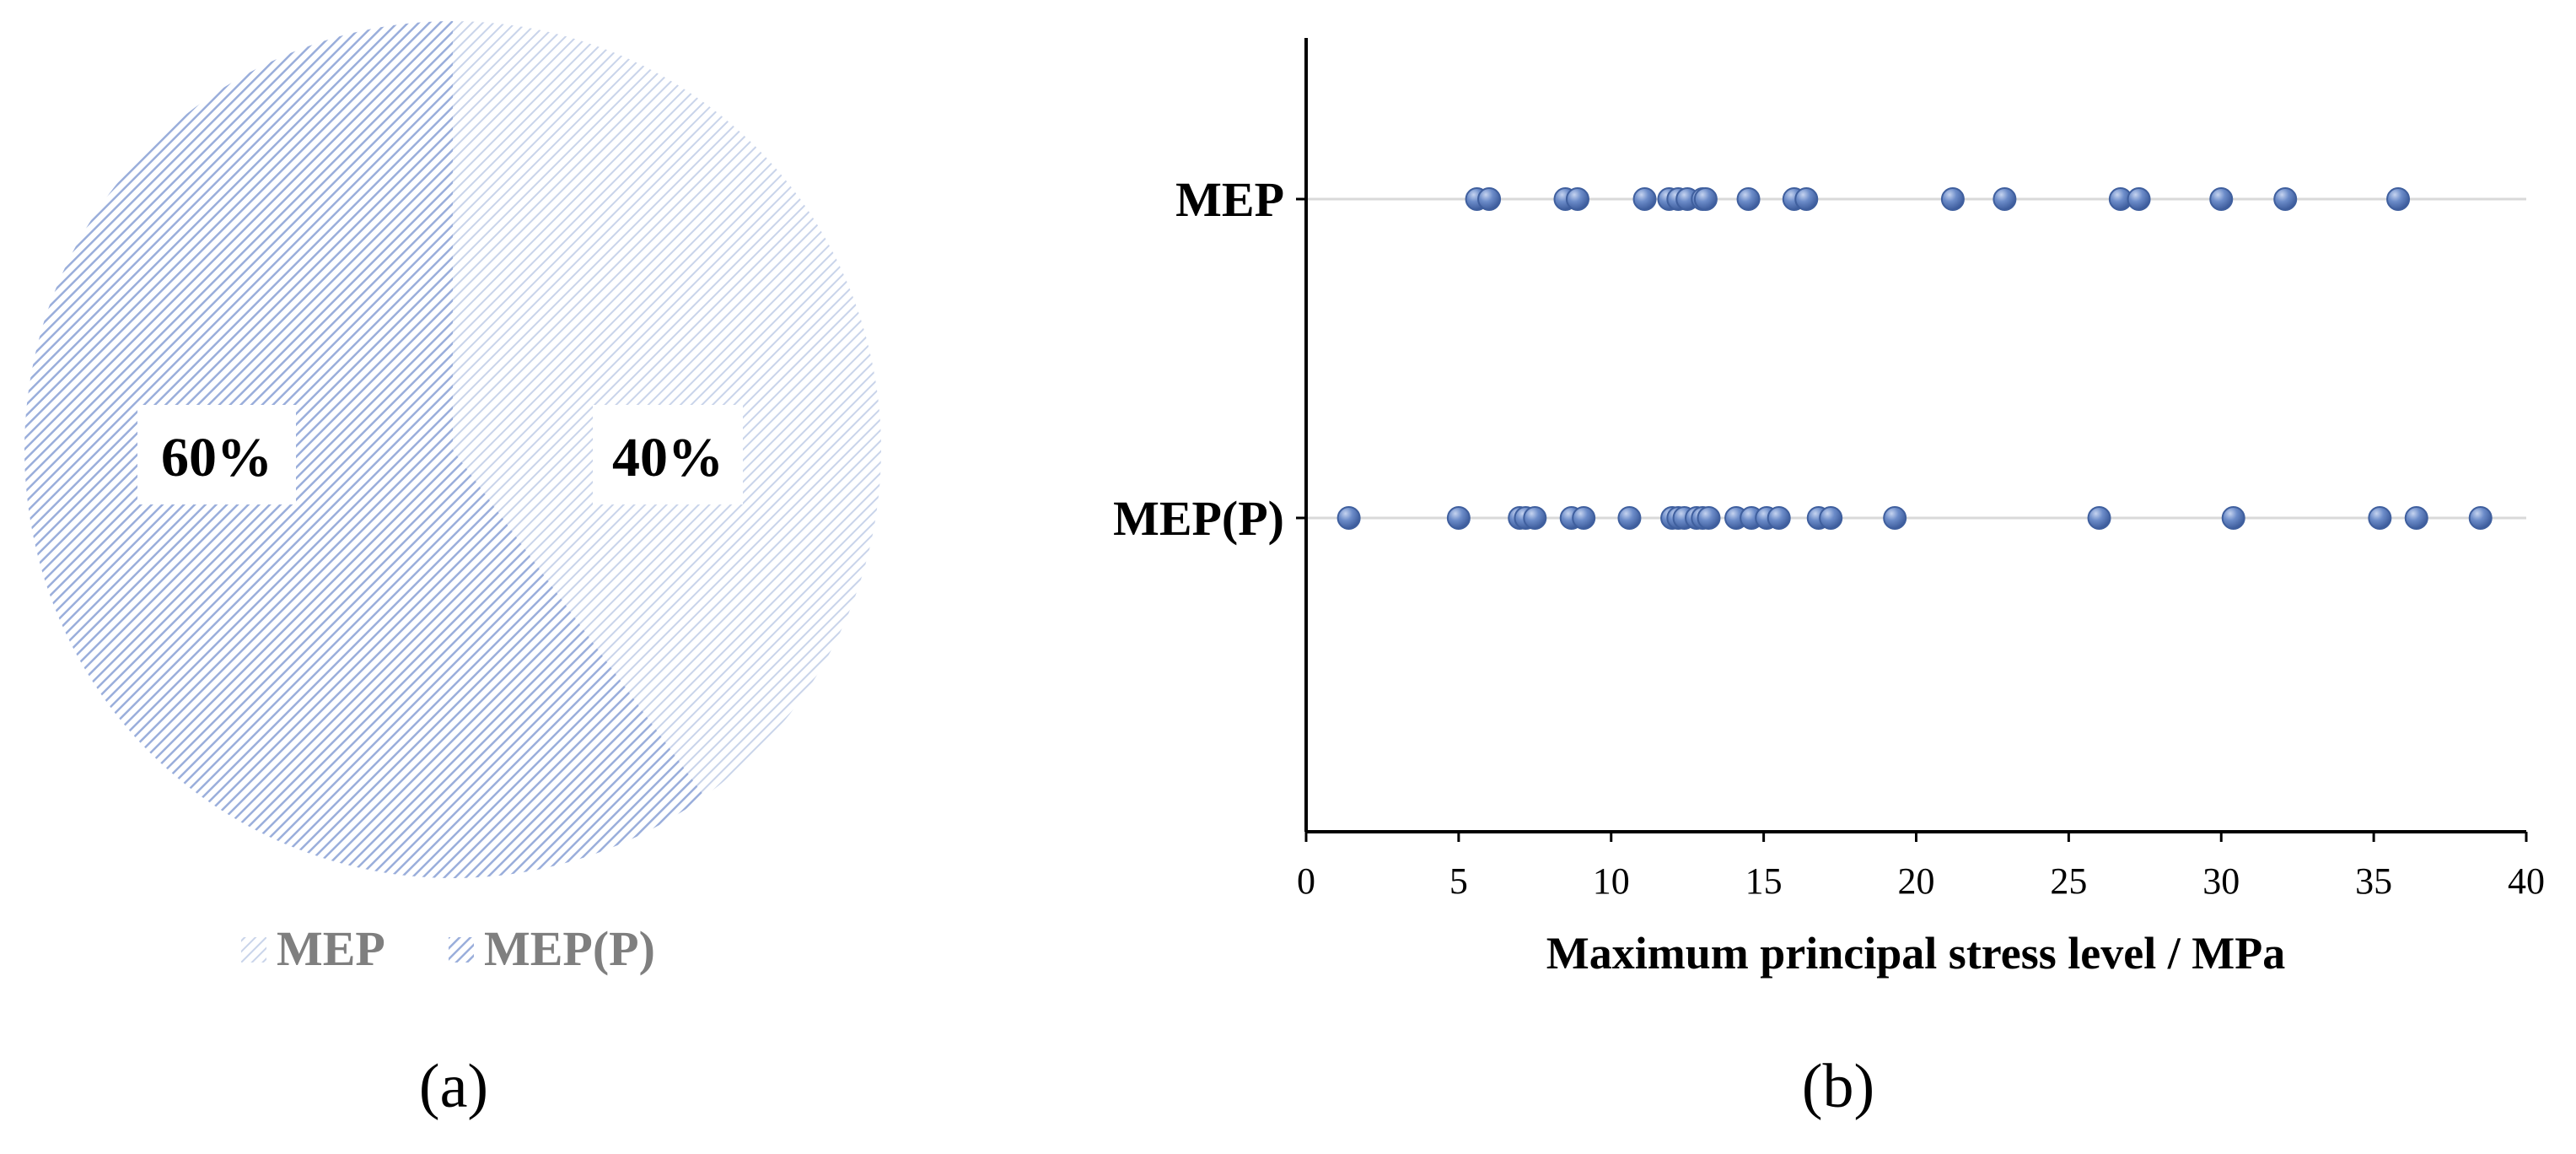  What do you see at coordinates (461, 950) in the screenshot?
I see `legend-swatch-mep-p` at bounding box center [461, 950].